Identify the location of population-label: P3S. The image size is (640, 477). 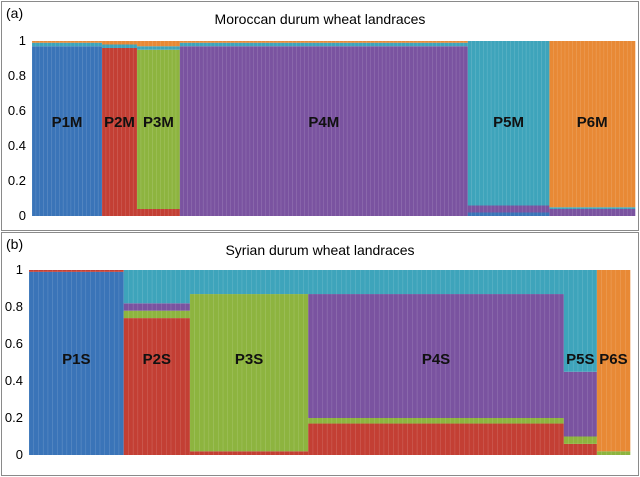
(249, 359).